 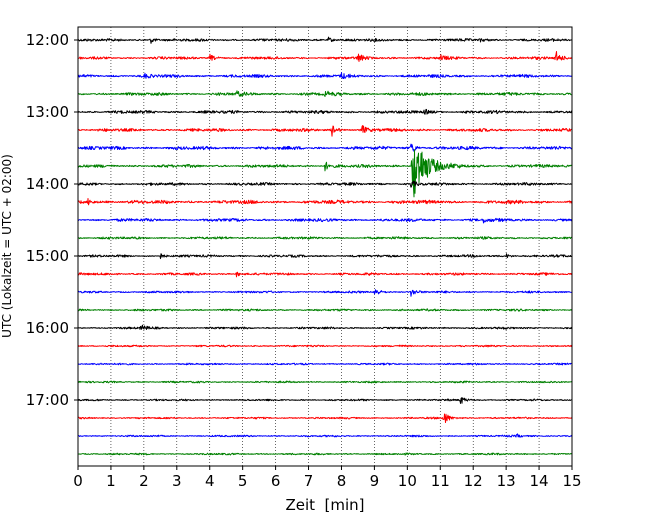 What do you see at coordinates (243, 481) in the screenshot?
I see `x-tick-label: 5` at bounding box center [243, 481].